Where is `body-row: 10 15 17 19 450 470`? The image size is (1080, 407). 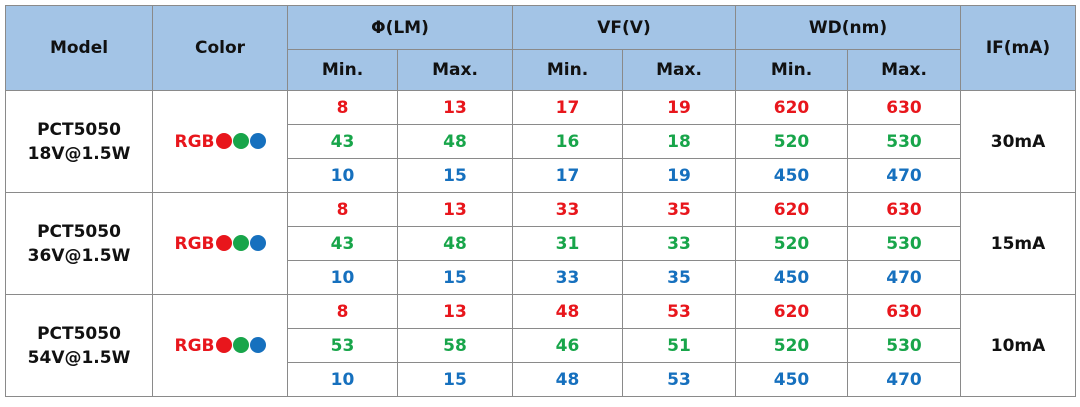
body-row: 10 15 17 19 450 470 is located at coordinates (541, 175).